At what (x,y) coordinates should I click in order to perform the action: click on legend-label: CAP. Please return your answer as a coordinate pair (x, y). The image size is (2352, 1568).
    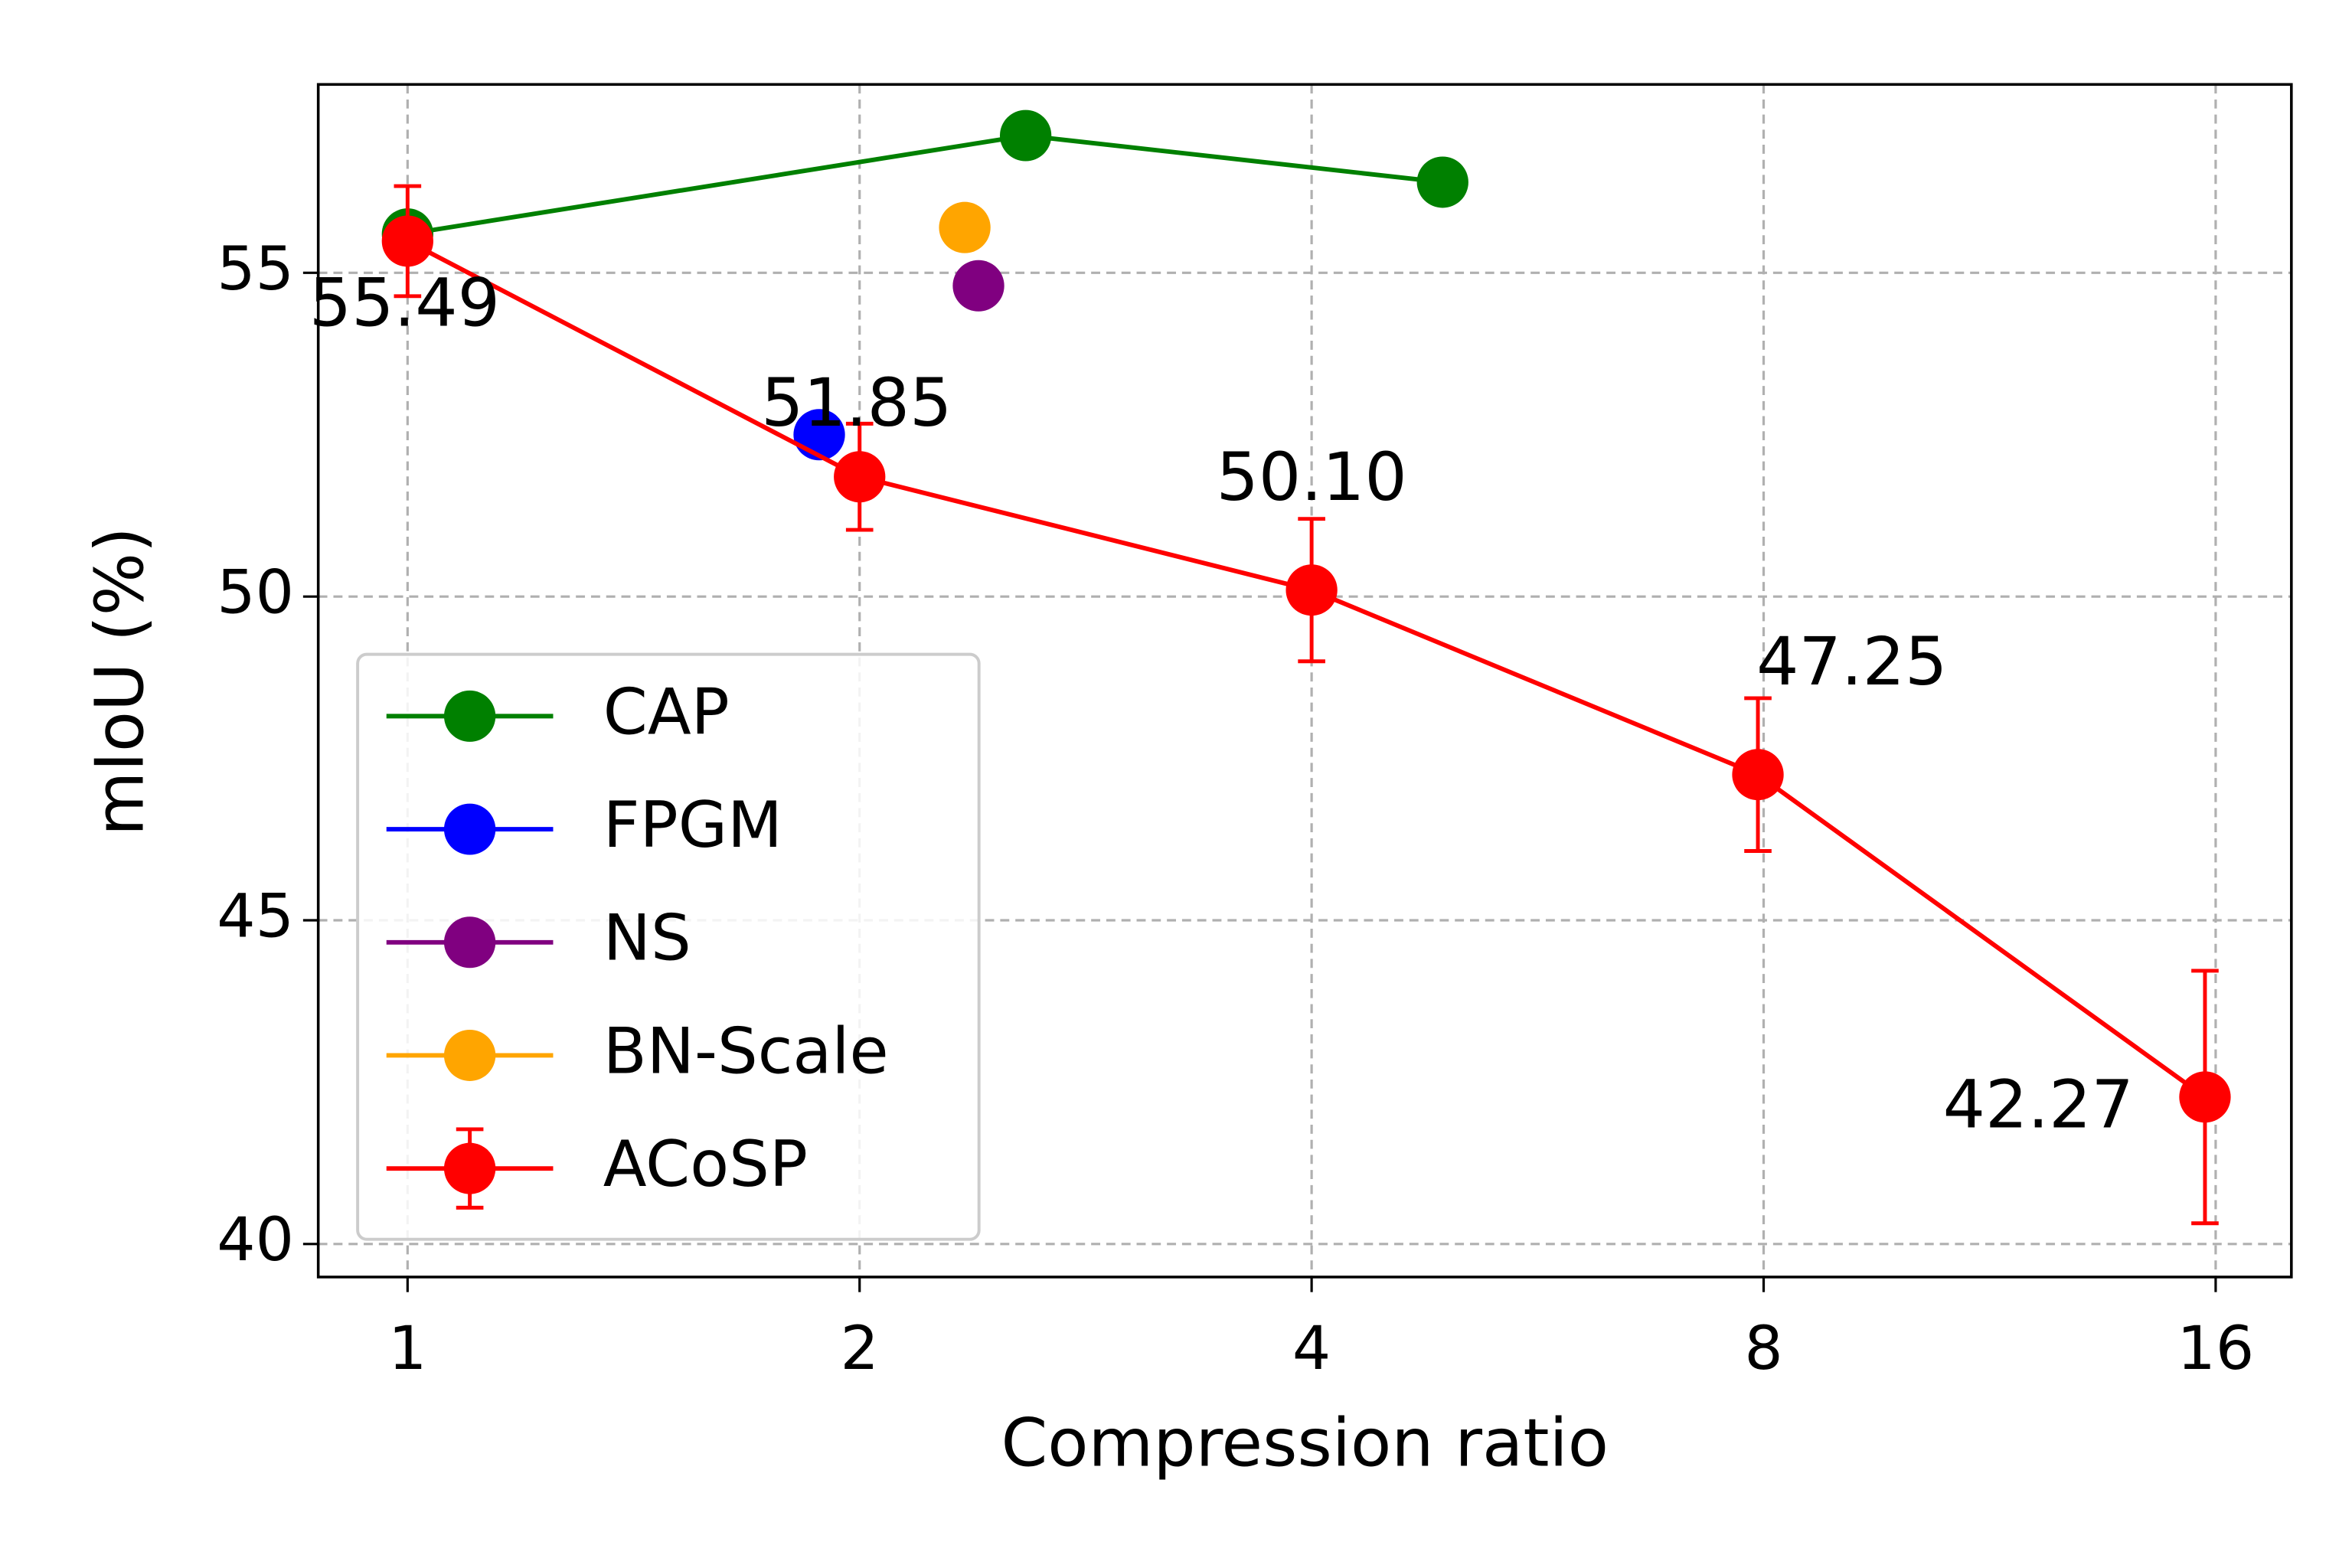
    Looking at the image, I should click on (666, 712).